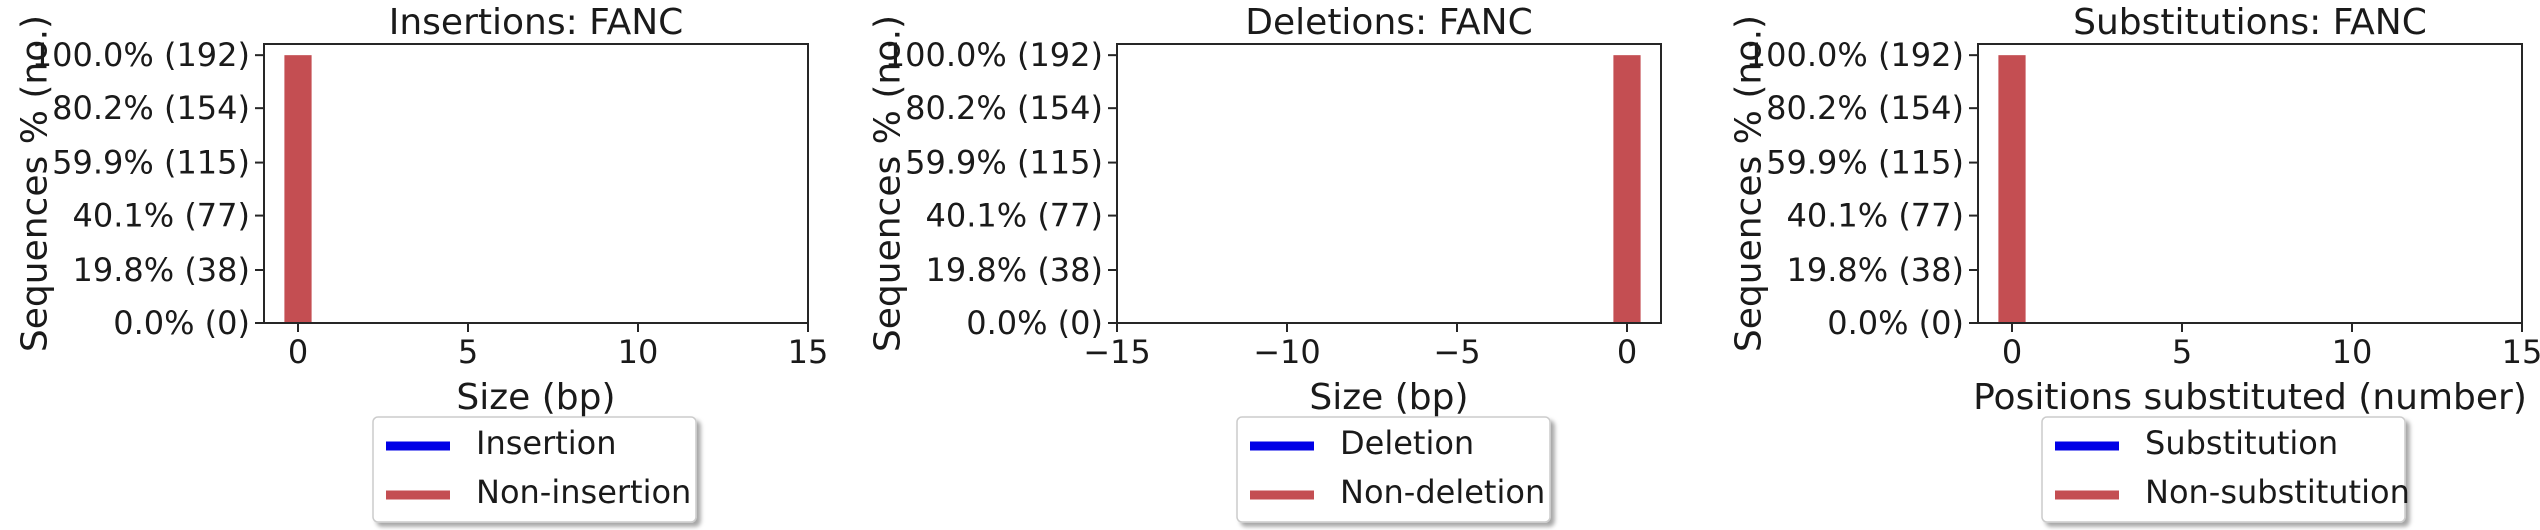 The width and height of the screenshot is (2540, 530). I want to click on legend-entry-label: Non-substitution, so click(2277, 492).